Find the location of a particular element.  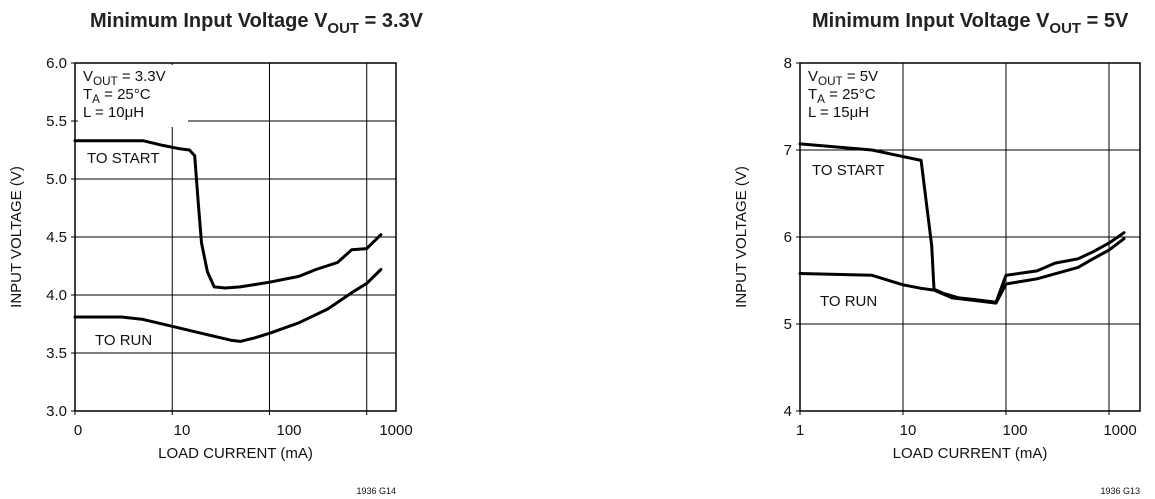

chart-1-ytick-label: 4.5 is located at coordinates (56, 237).